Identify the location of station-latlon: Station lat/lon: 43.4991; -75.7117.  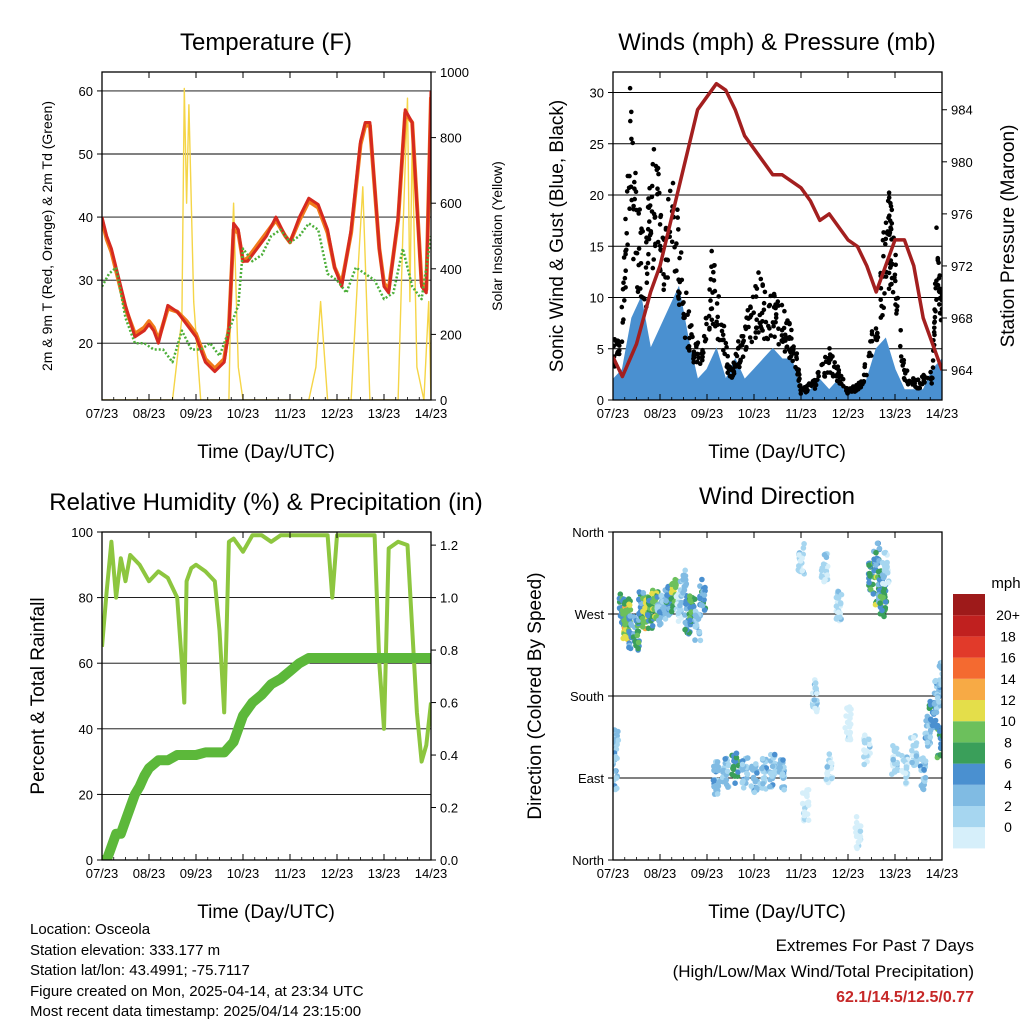
(140, 970).